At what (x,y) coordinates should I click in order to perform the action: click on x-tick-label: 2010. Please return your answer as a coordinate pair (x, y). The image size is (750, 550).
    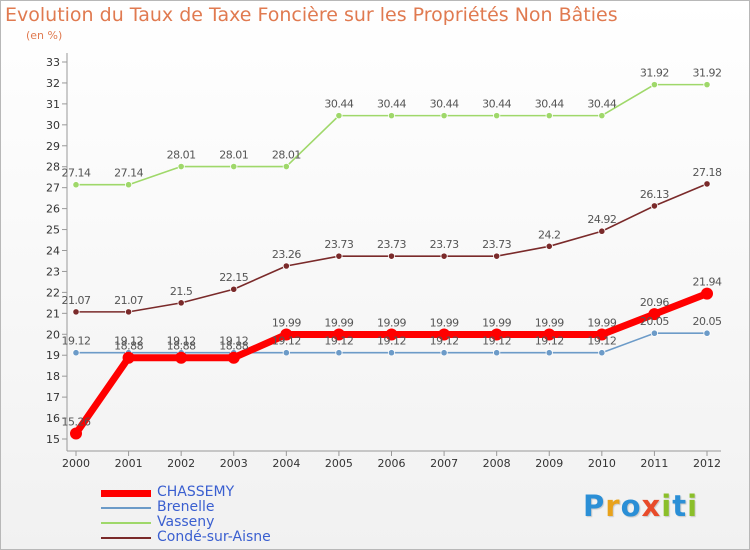
    Looking at the image, I should click on (602, 463).